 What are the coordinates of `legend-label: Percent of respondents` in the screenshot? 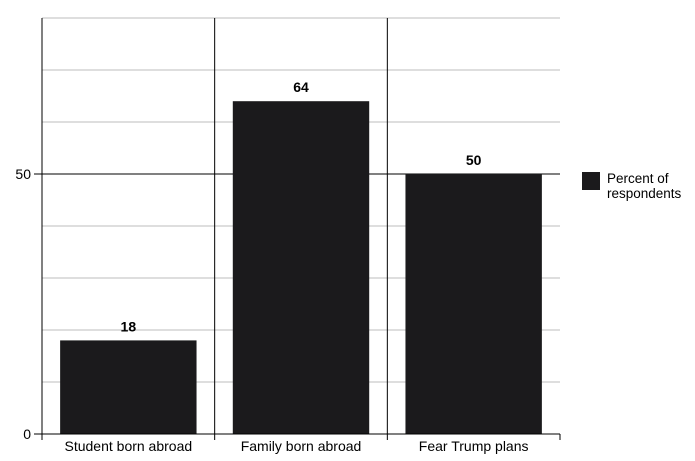 It's located at (644, 186).